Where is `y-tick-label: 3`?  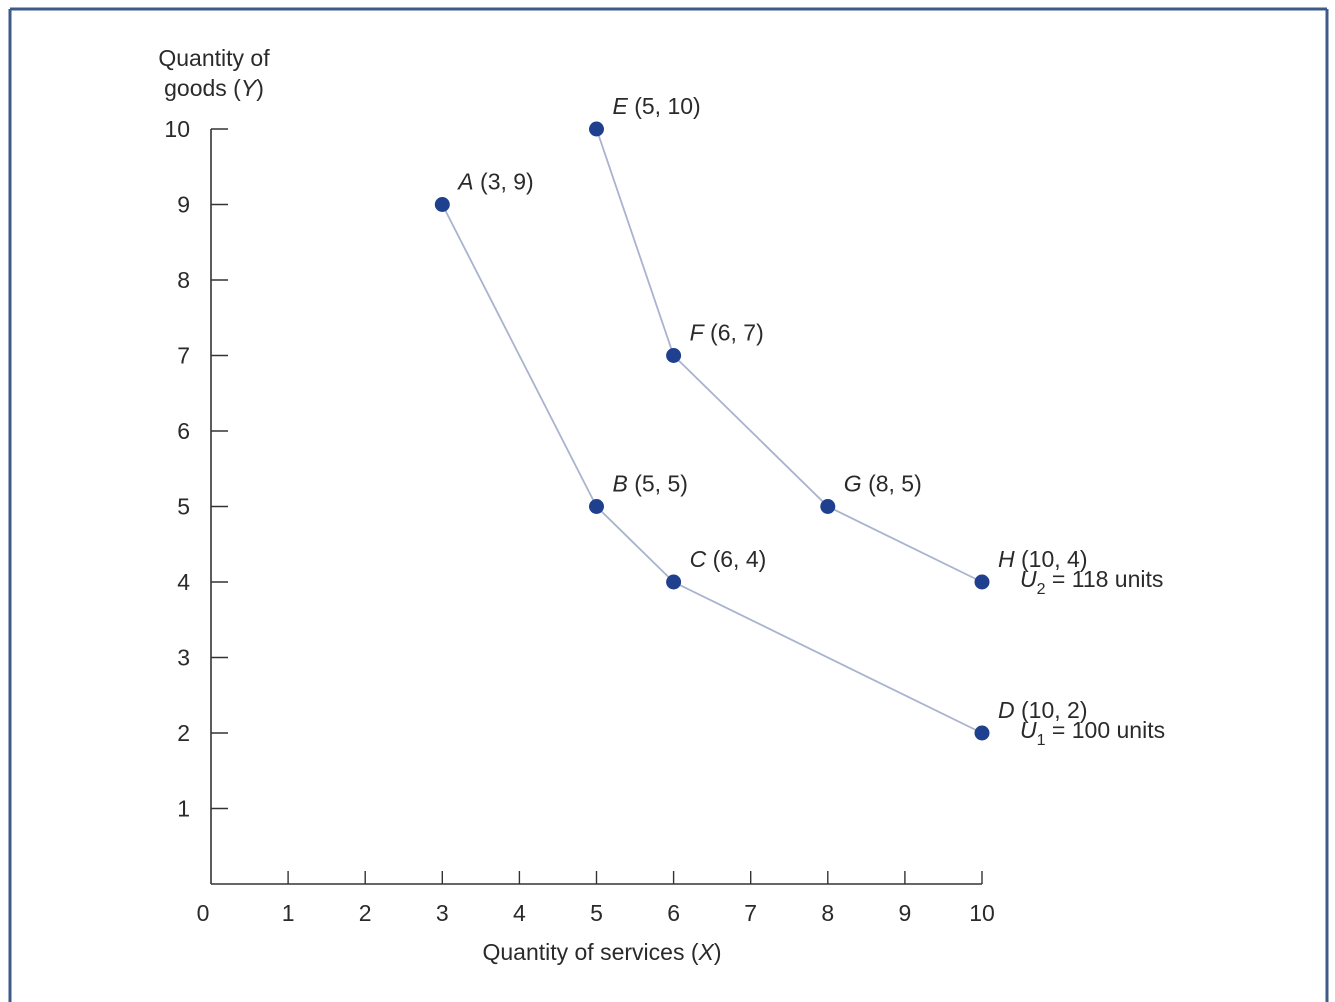 y-tick-label: 3 is located at coordinates (183, 658).